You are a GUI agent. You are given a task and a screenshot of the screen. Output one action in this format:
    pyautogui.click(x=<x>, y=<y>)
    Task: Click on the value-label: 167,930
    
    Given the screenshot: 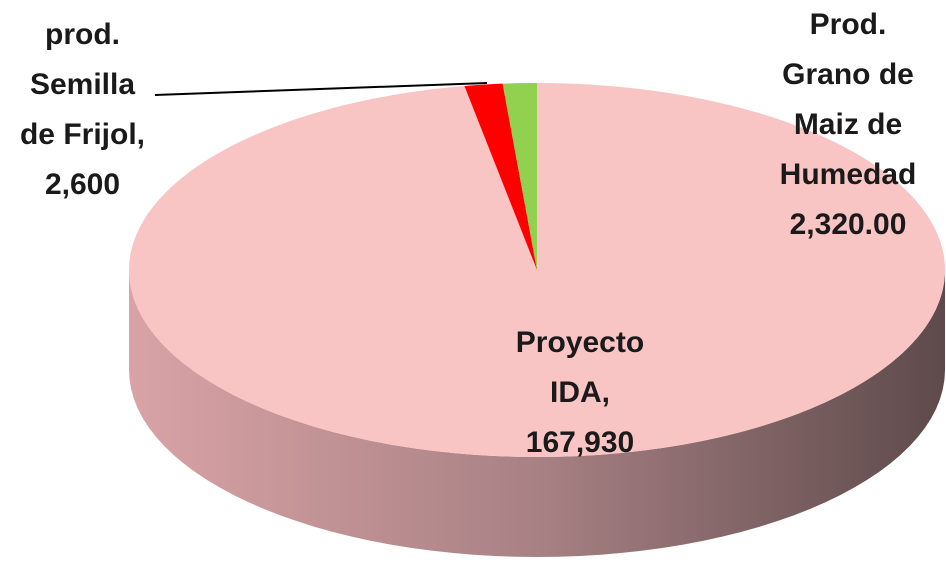 What is the action you would take?
    pyautogui.click(x=580, y=442)
    